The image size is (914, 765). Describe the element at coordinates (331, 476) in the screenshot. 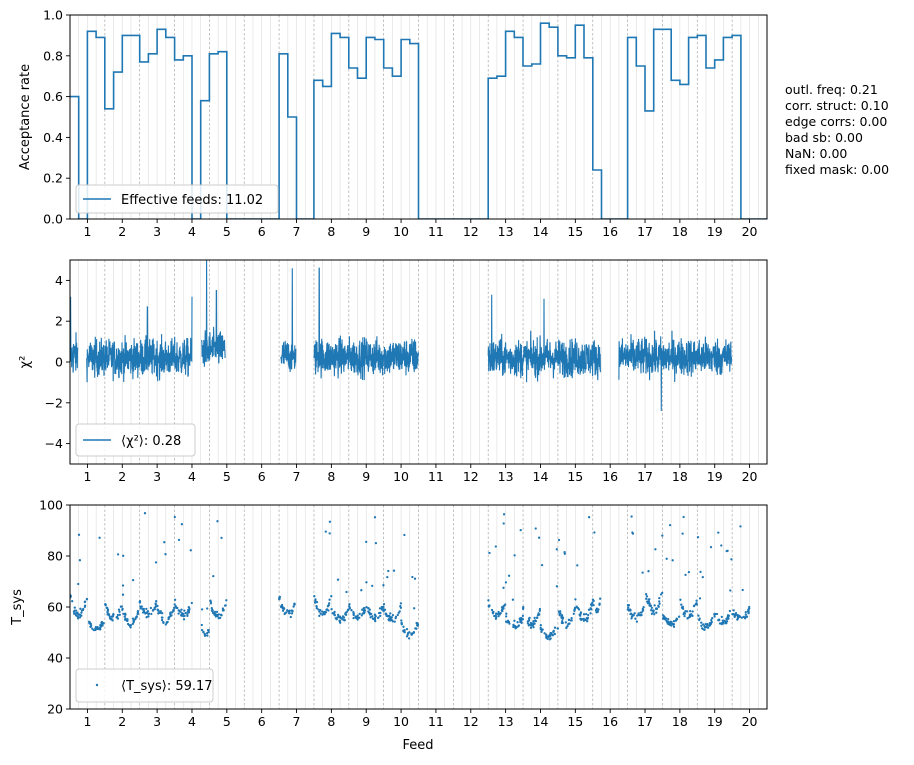

I see `x-tick-label: 8` at that location.